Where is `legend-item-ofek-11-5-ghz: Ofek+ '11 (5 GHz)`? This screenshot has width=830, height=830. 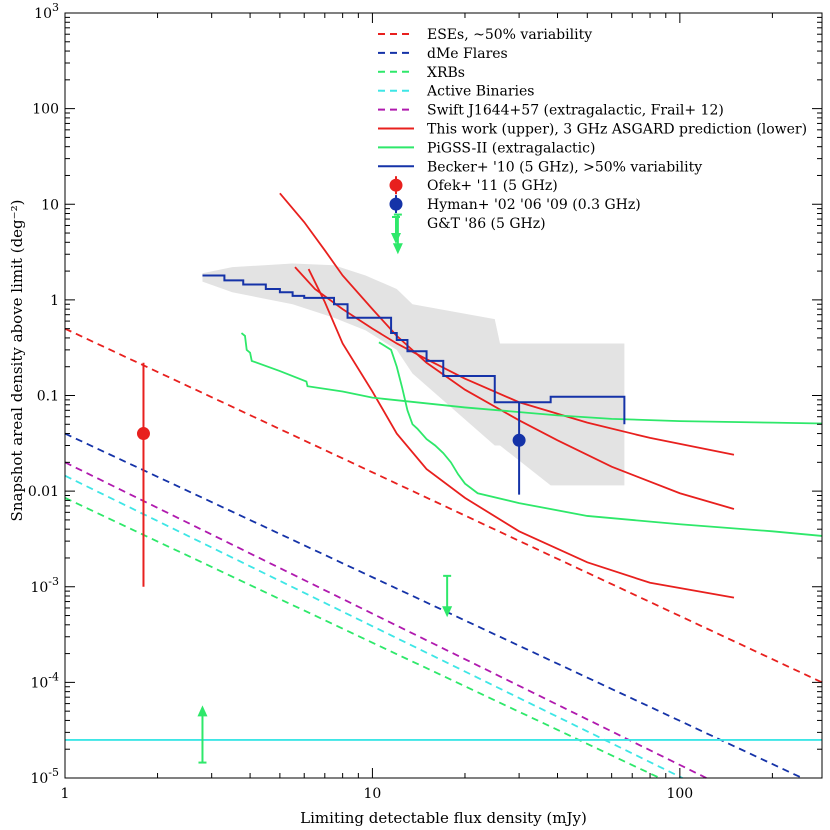 legend-item-ofek-11-5-ghz: Ofek+ '11 (5 GHz) is located at coordinates (473, 185).